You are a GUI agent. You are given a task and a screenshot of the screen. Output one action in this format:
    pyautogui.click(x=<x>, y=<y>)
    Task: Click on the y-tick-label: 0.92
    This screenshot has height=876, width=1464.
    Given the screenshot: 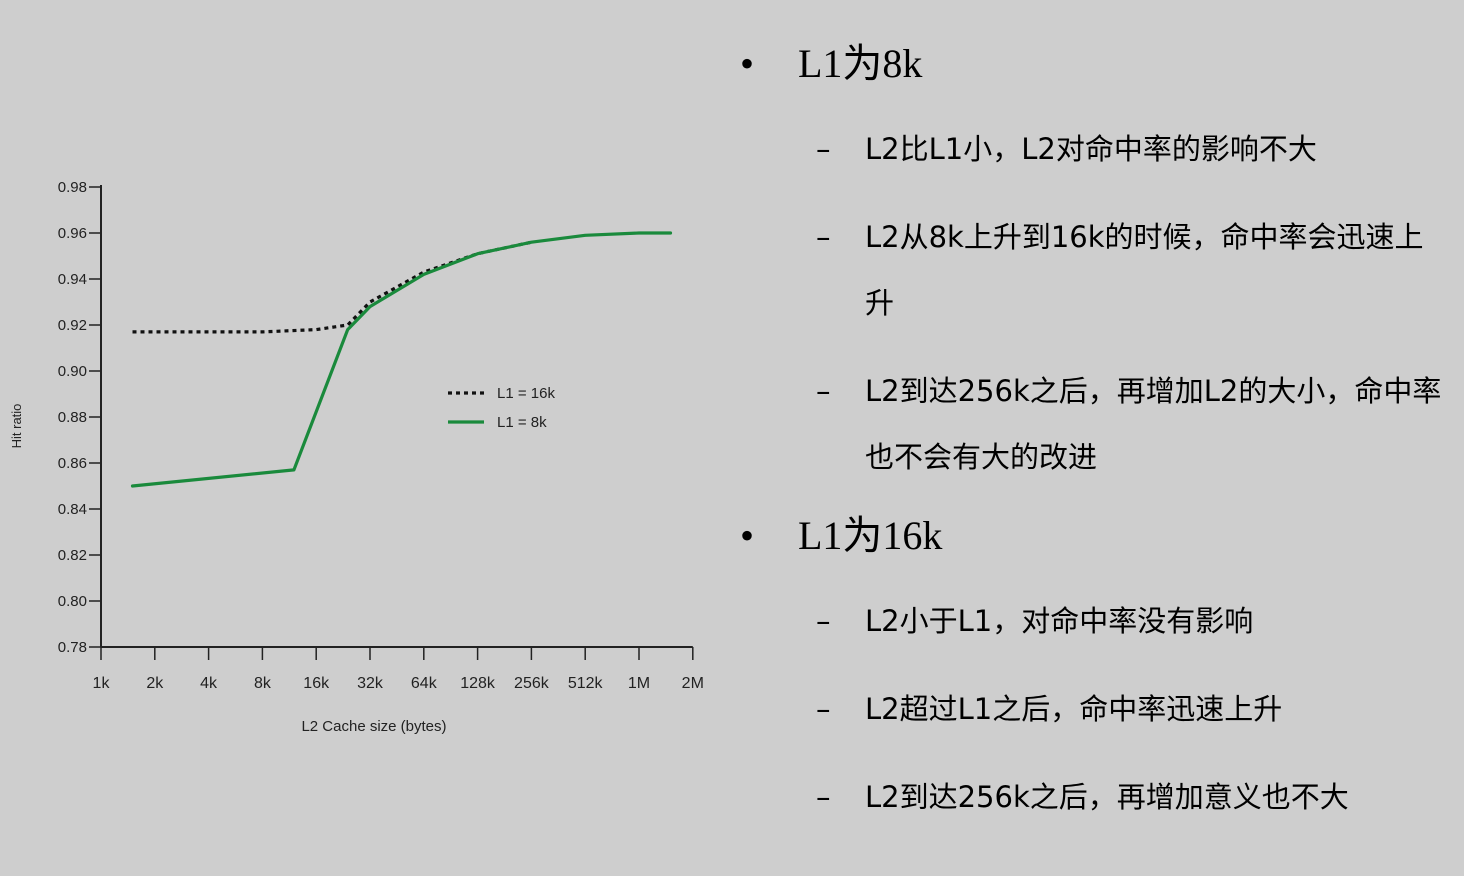 What is the action you would take?
    pyautogui.click(x=72, y=325)
    